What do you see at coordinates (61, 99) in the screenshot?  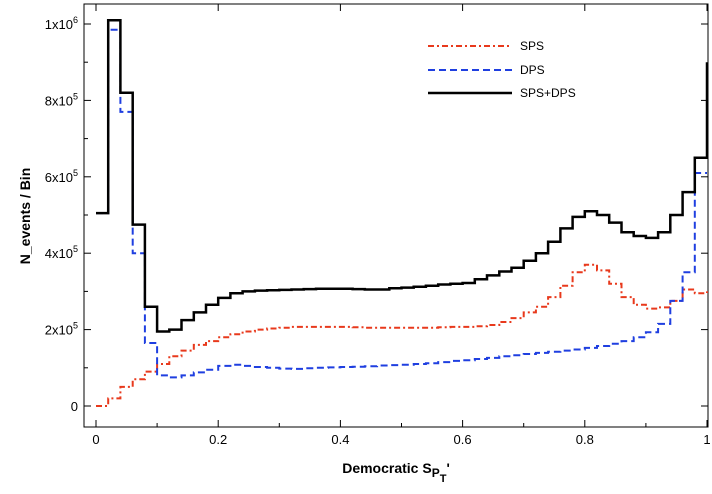 I see `y-tick-label: 8x10⁵` at bounding box center [61, 99].